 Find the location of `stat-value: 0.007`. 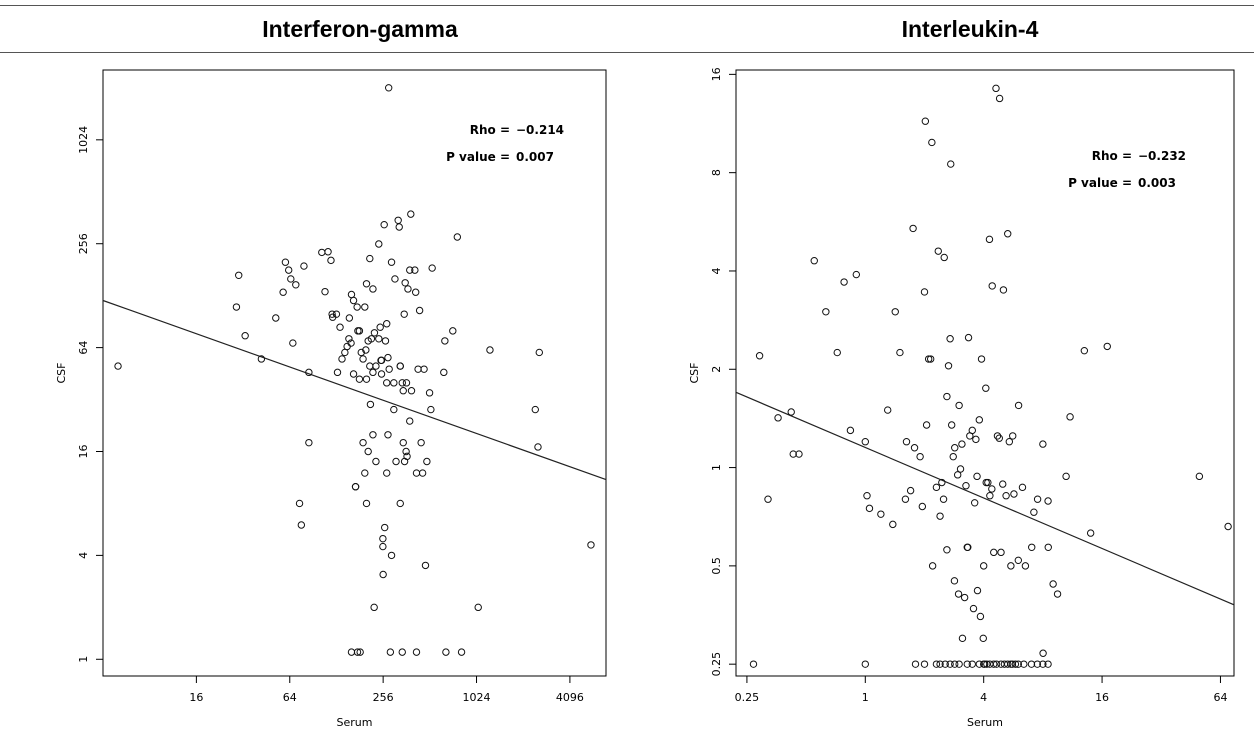

stat-value: 0.007 is located at coordinates (535, 157).